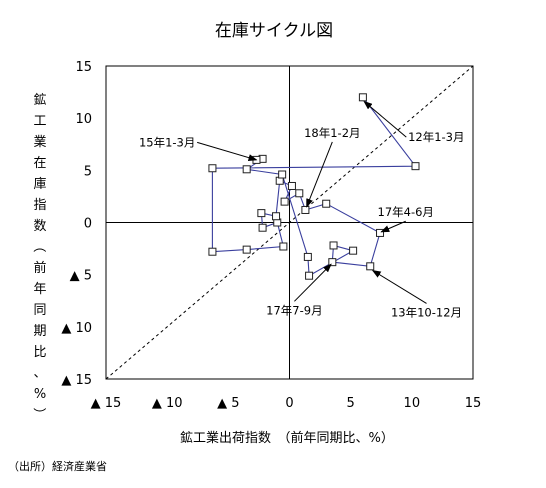 The width and height of the screenshot is (546, 488). What do you see at coordinates (39, 331) in the screenshot?
I see `y-axis-title-char: 期` at bounding box center [39, 331].